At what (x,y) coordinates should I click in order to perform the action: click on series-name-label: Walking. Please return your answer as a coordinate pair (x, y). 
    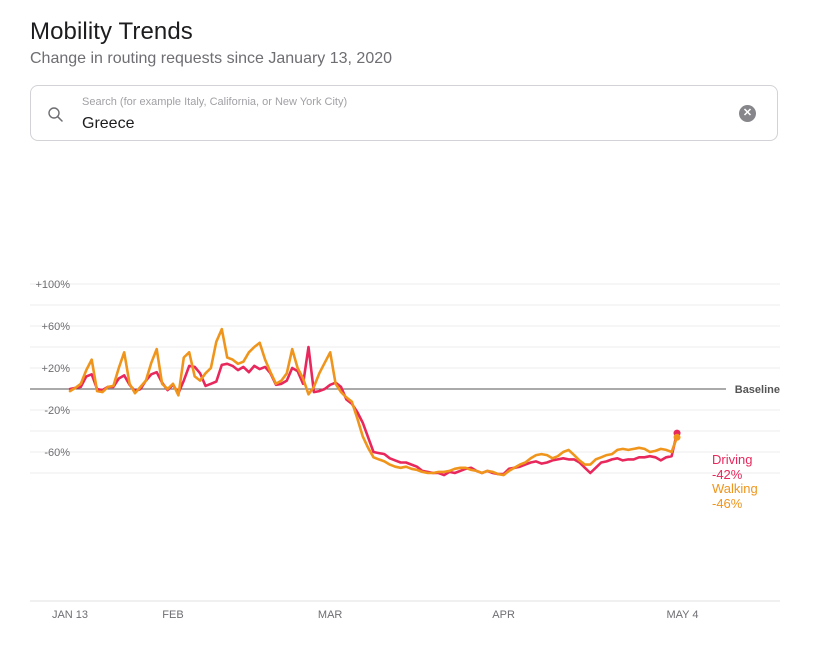
    Looking at the image, I should click on (735, 488).